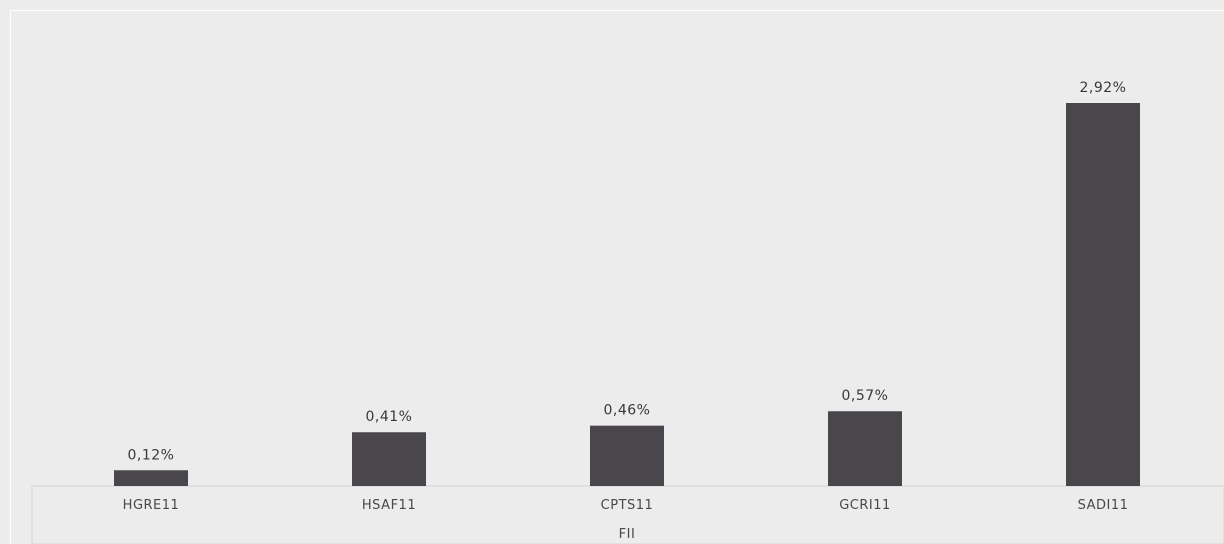 The height and width of the screenshot is (544, 1224). What do you see at coordinates (627, 534) in the screenshot?
I see `x-axis-title: FII` at bounding box center [627, 534].